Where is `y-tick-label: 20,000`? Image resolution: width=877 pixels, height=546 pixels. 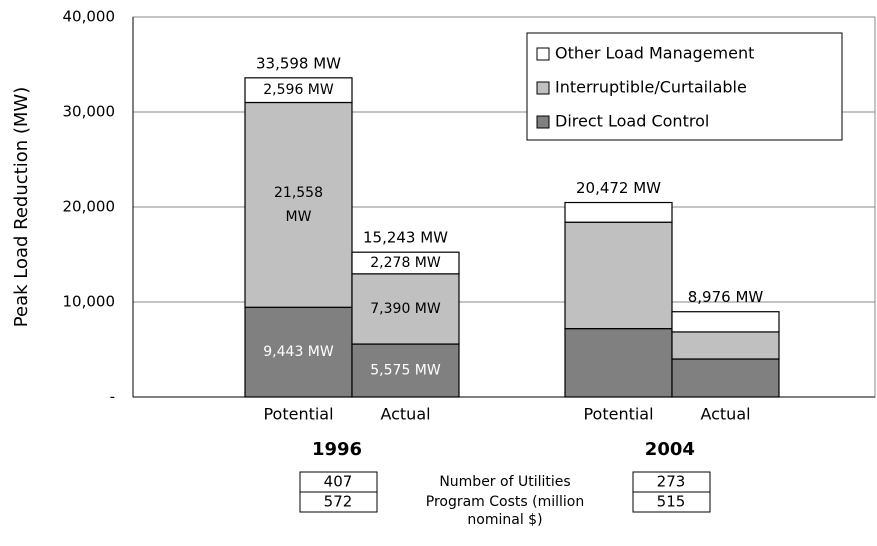 y-tick-label: 20,000 is located at coordinates (89, 207).